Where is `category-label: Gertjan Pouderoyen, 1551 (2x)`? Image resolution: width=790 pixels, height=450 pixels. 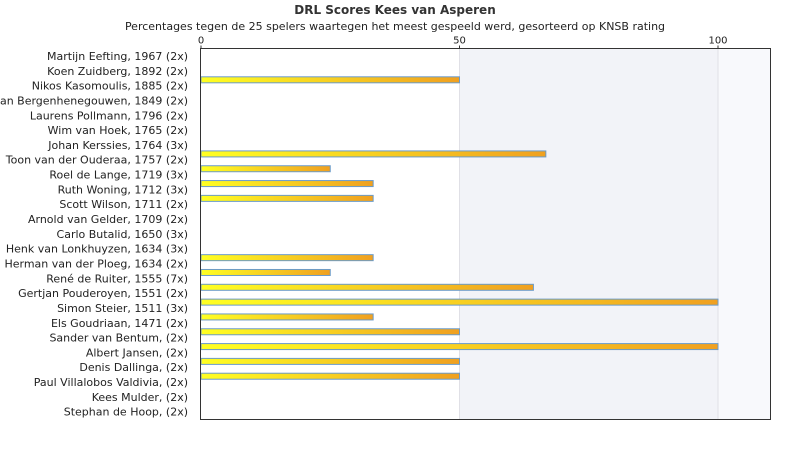
category-label: Gertjan Pouderoyen, 1551 (2x) is located at coordinates (103, 293).